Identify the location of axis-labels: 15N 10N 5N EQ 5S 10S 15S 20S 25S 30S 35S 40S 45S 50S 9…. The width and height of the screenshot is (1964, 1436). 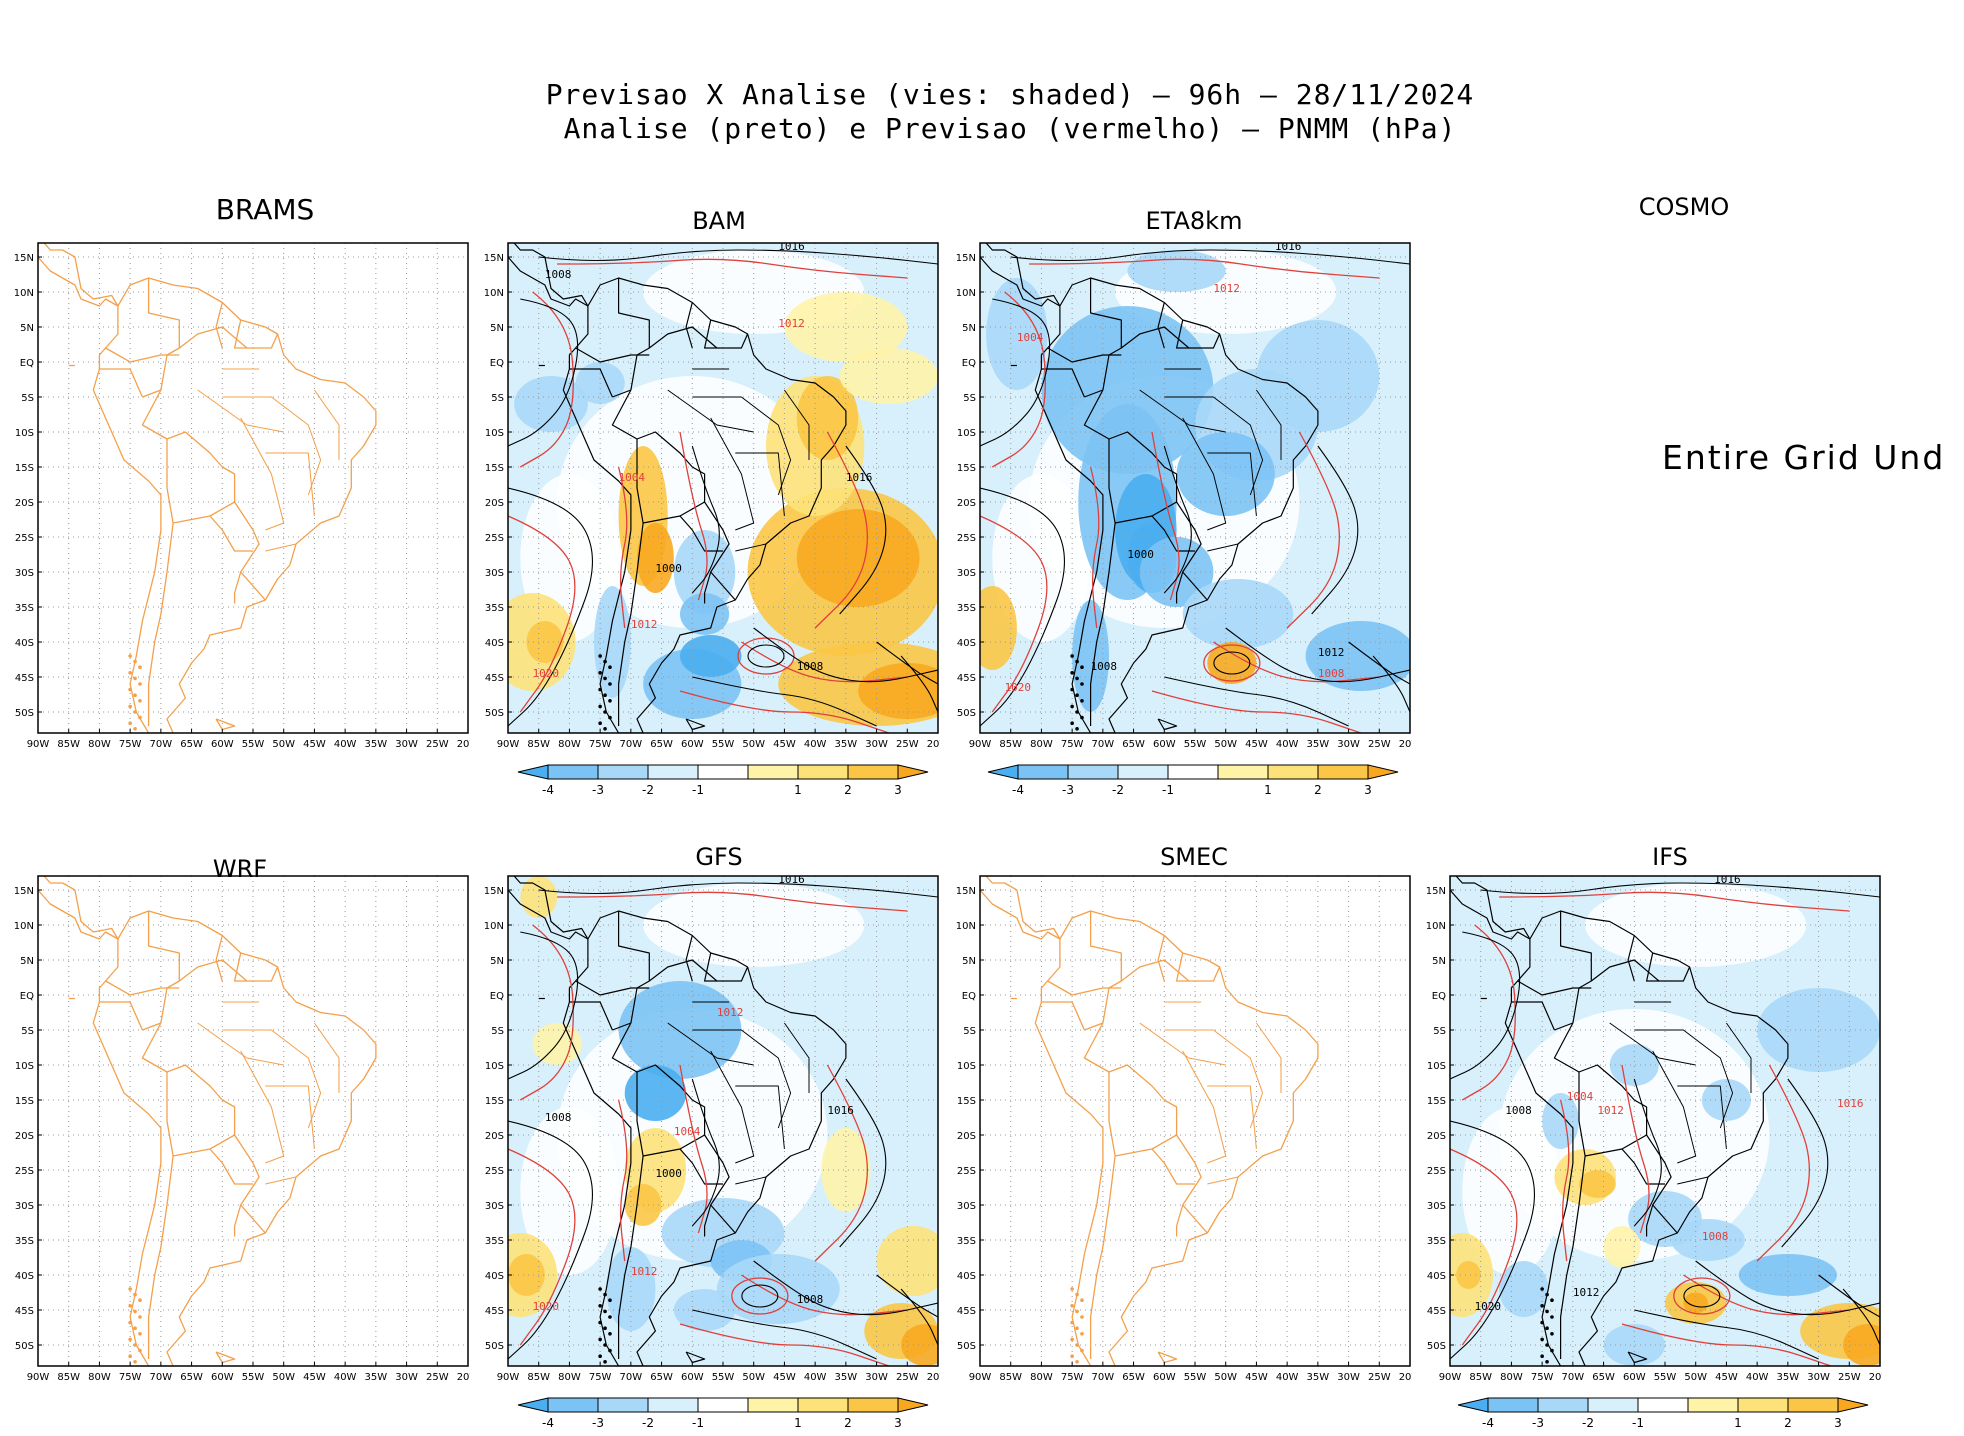
(712, 1134).